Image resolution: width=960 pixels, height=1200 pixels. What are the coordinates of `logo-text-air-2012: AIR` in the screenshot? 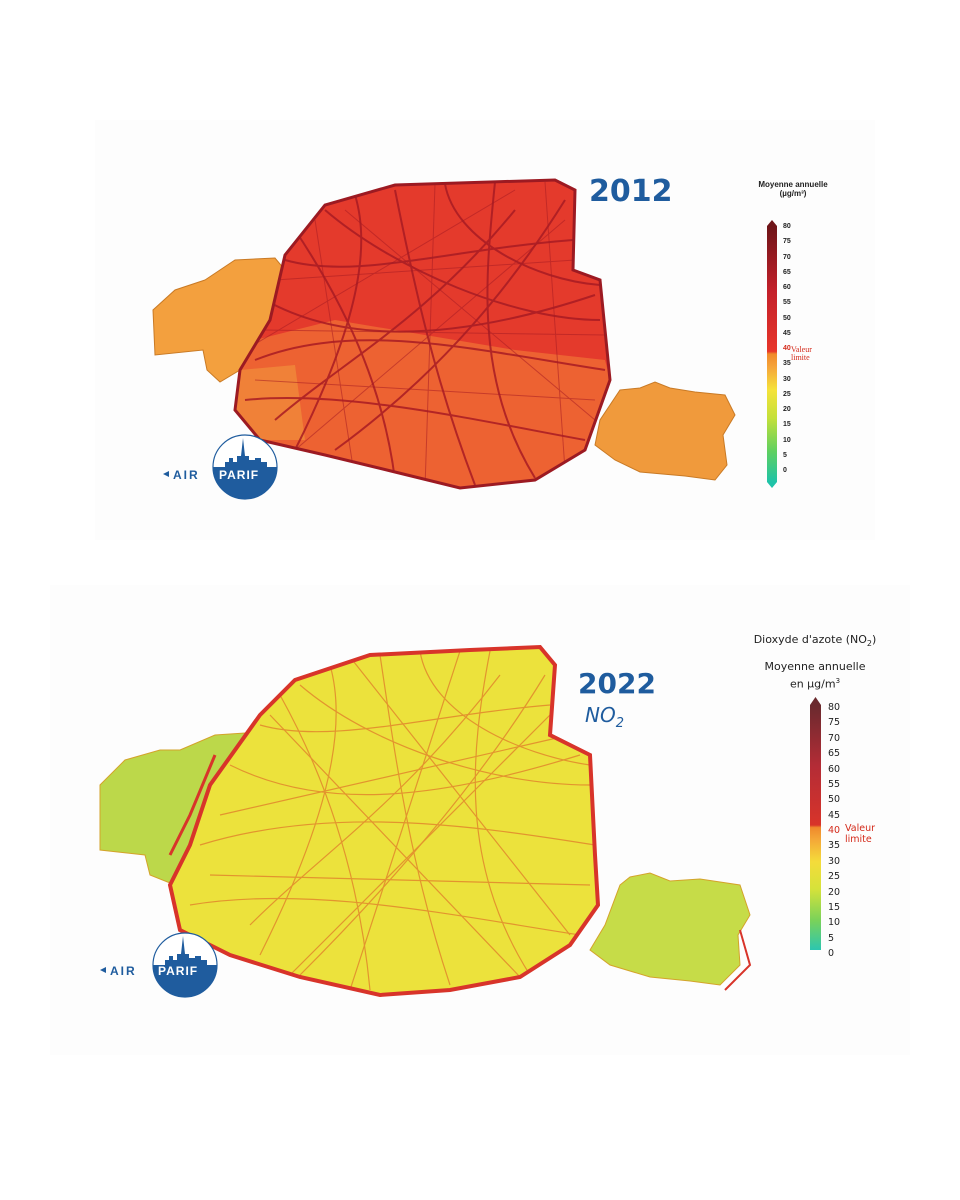 It's located at (186, 475).